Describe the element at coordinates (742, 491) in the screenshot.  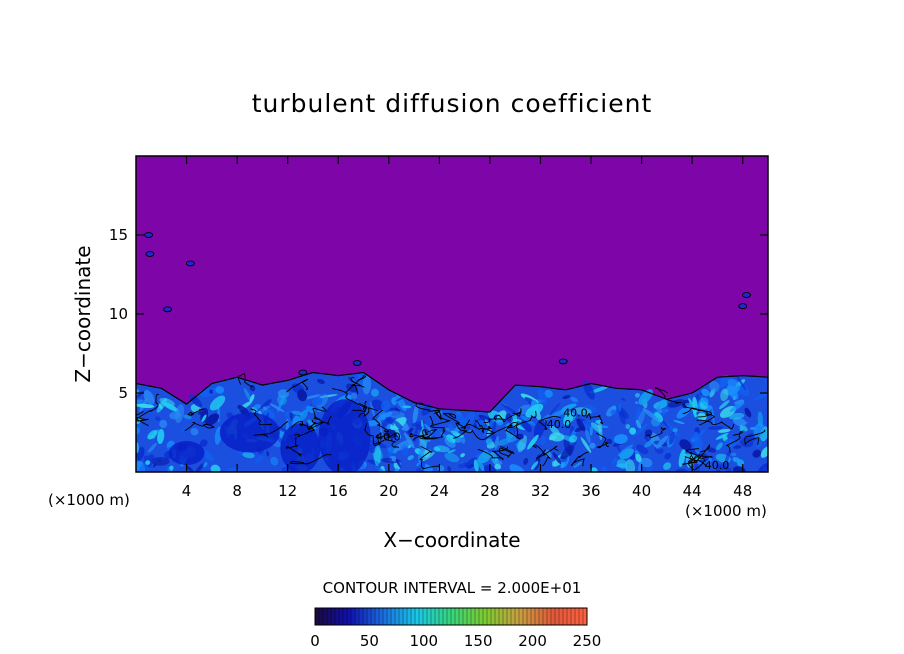
I see `x-tick-label: 48` at that location.